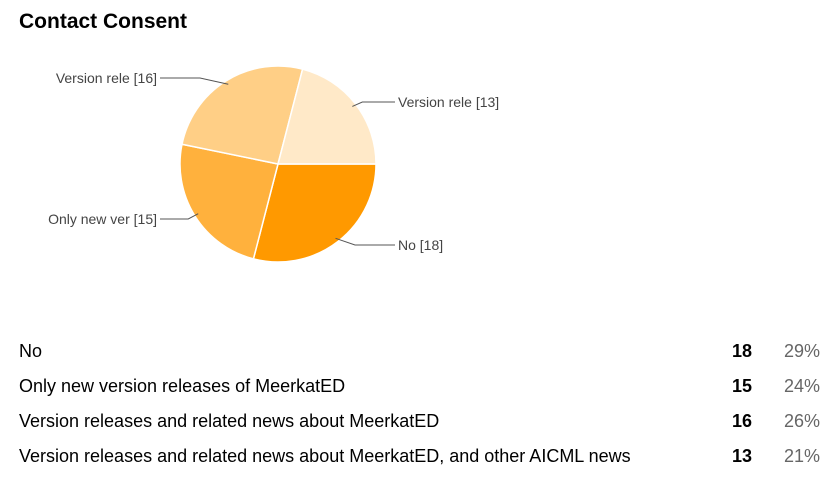 Image resolution: width=838 pixels, height=497 pixels. Describe the element at coordinates (448, 102) in the screenshot. I see `slice-label: Version rele [13]` at that location.